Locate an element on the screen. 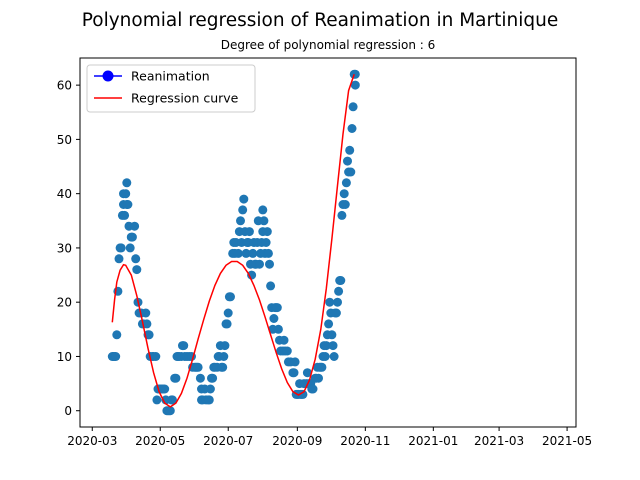 This screenshot has width=640, height=480. x-tick-label: 2020-09 is located at coordinates (297, 441).